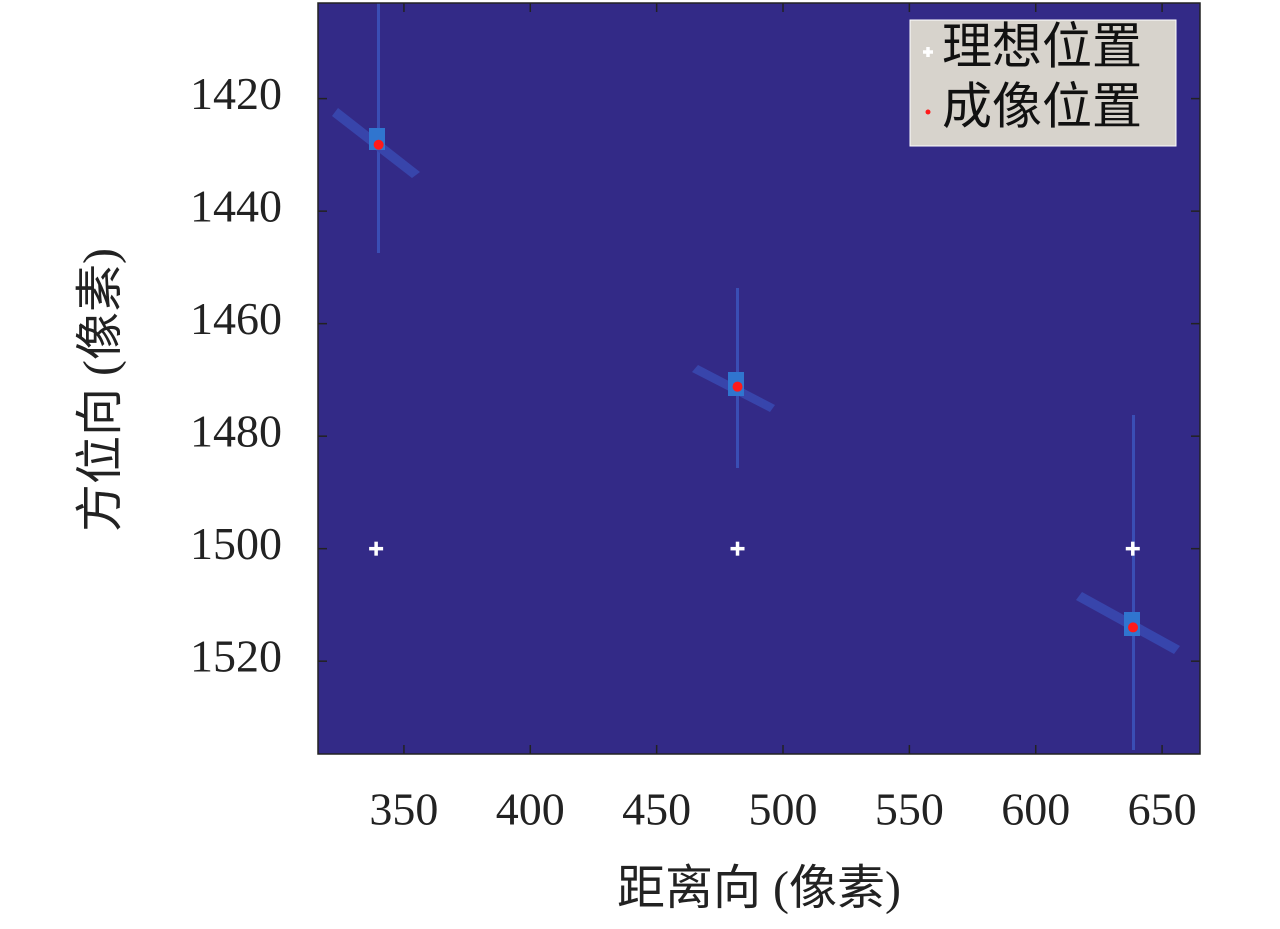  I want to click on y-tick-label: 1440, so click(236, 206).